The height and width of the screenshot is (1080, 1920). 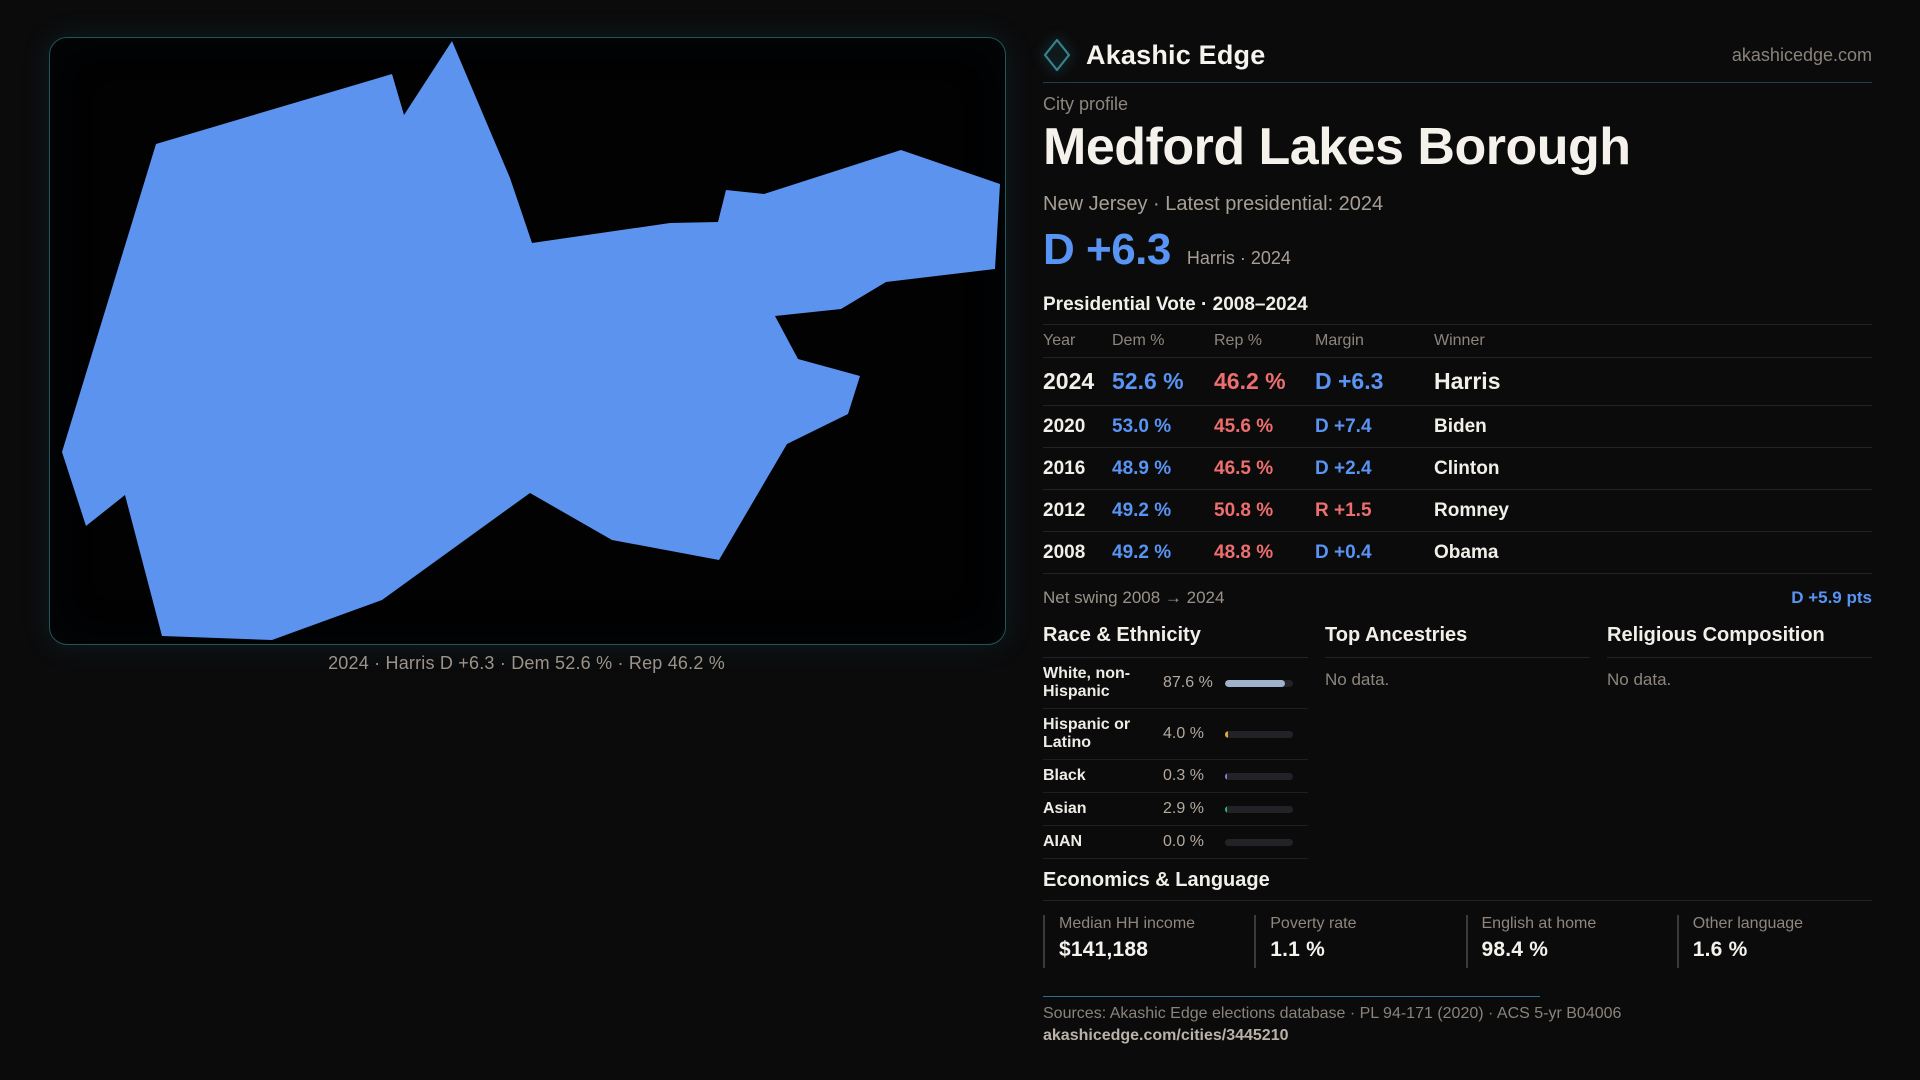 I want to click on table-cell: Biden, so click(x=1460, y=426).